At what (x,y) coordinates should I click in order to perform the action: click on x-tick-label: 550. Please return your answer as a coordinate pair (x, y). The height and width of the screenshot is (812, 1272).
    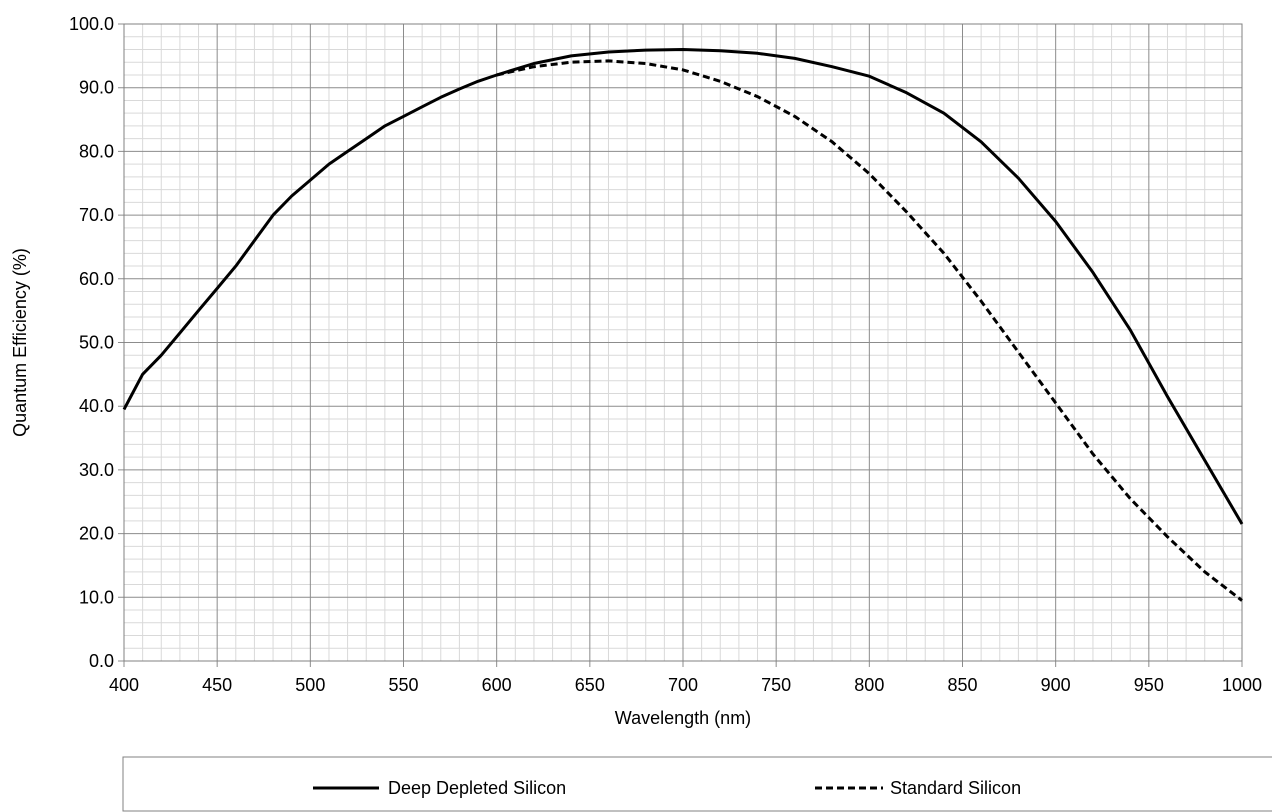
    Looking at the image, I should click on (403, 685).